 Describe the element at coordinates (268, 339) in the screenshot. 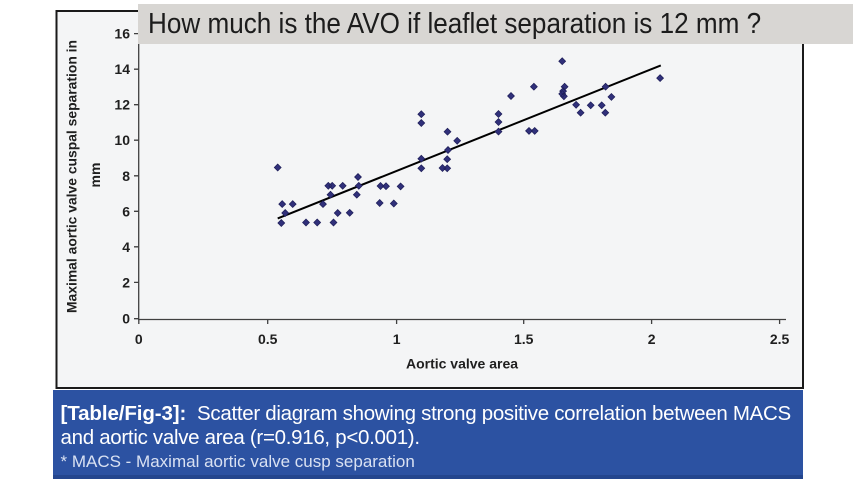

I see `svg-text: 0.5` at that location.